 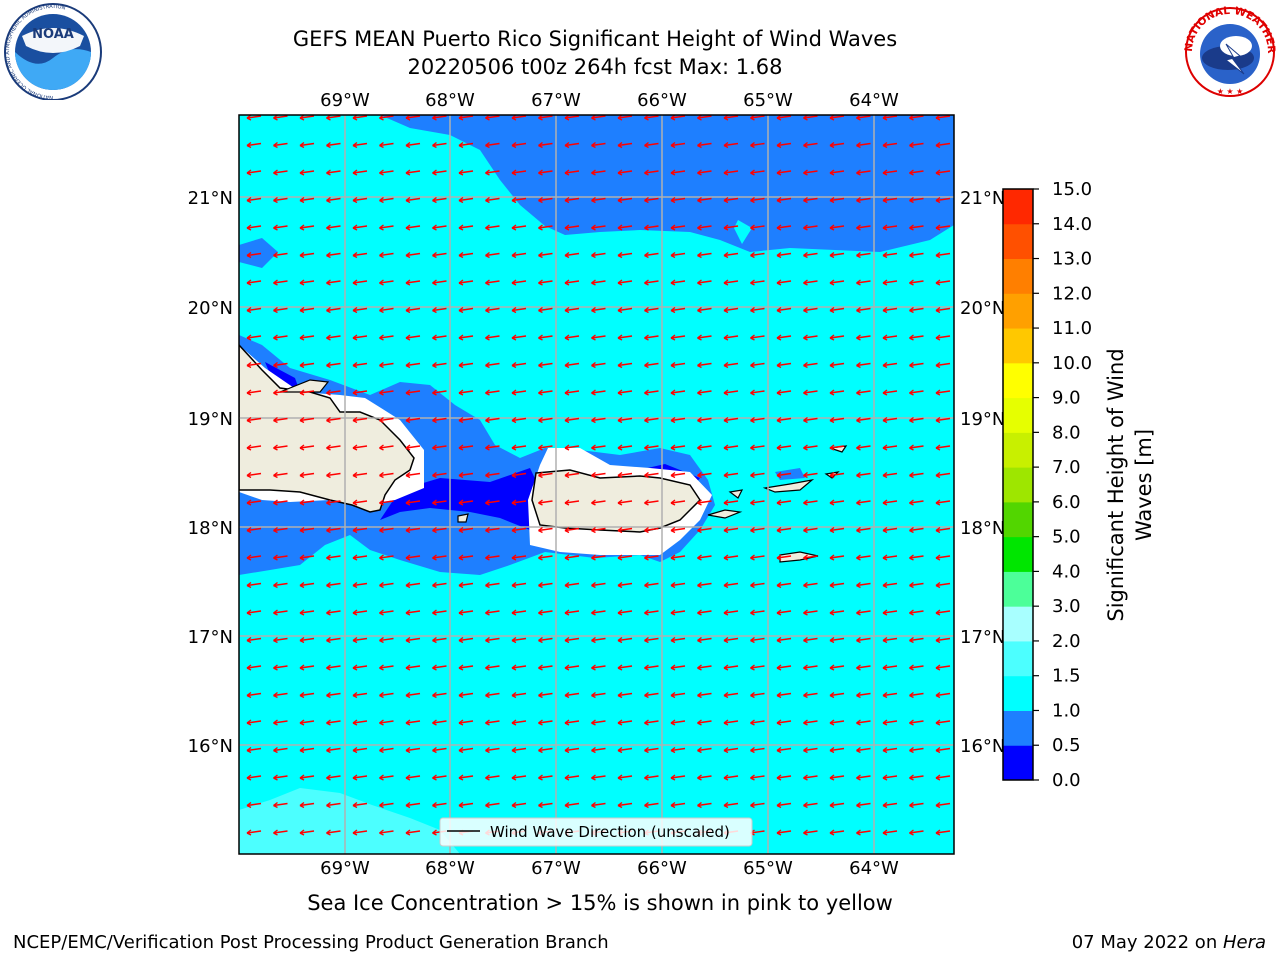 I want to click on colorbar-tick-label: 1.0, so click(x=1066, y=710).